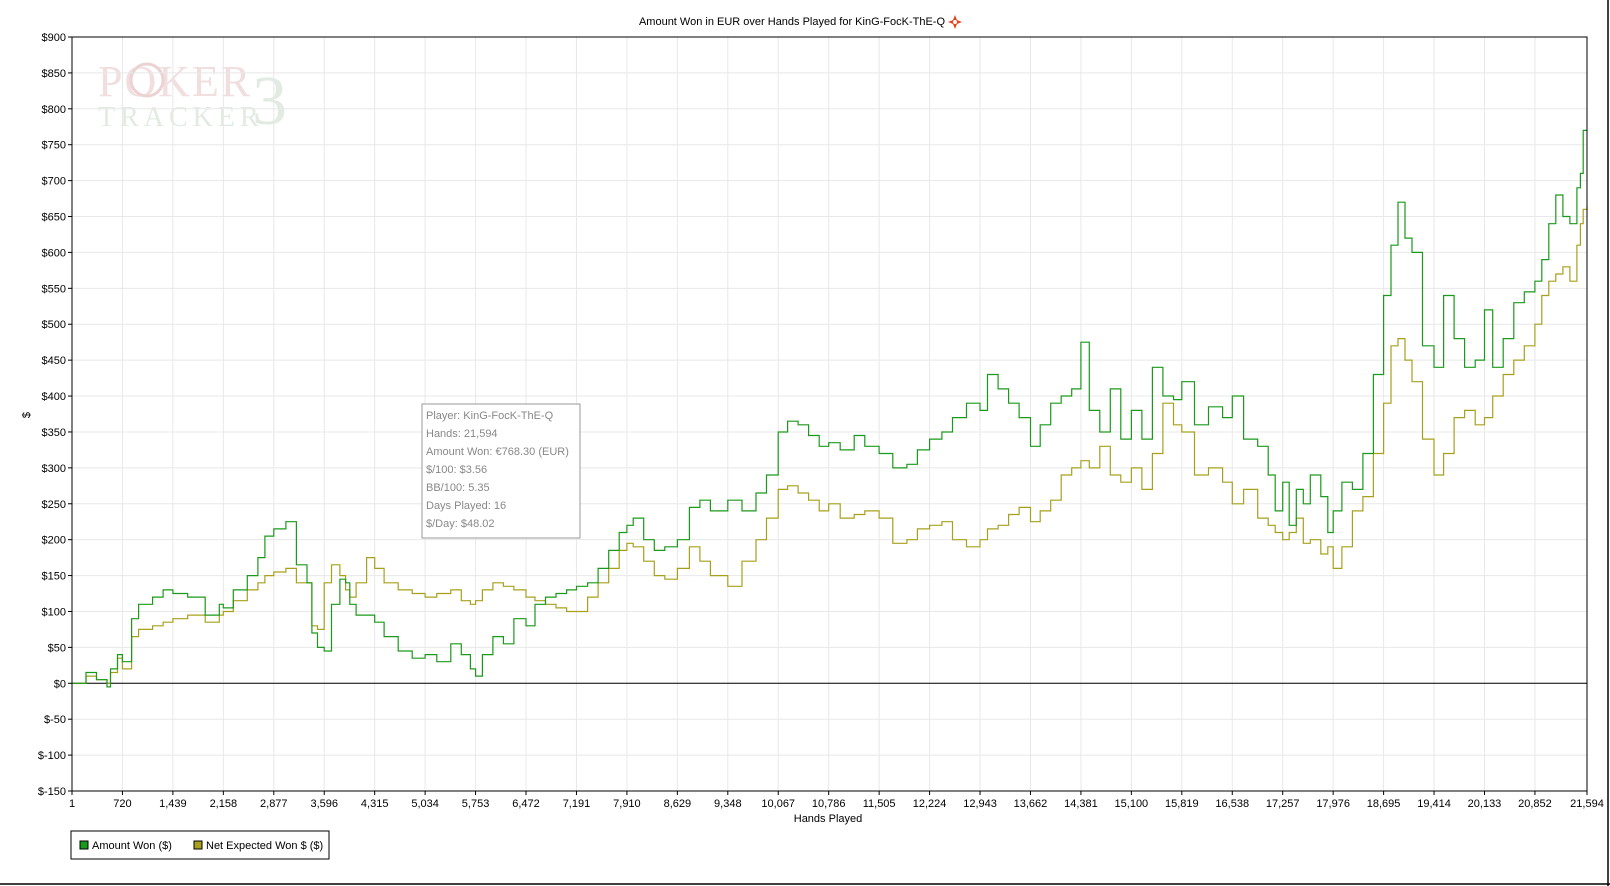  I want to click on x-tick-label: 15,100, so click(1132, 804).